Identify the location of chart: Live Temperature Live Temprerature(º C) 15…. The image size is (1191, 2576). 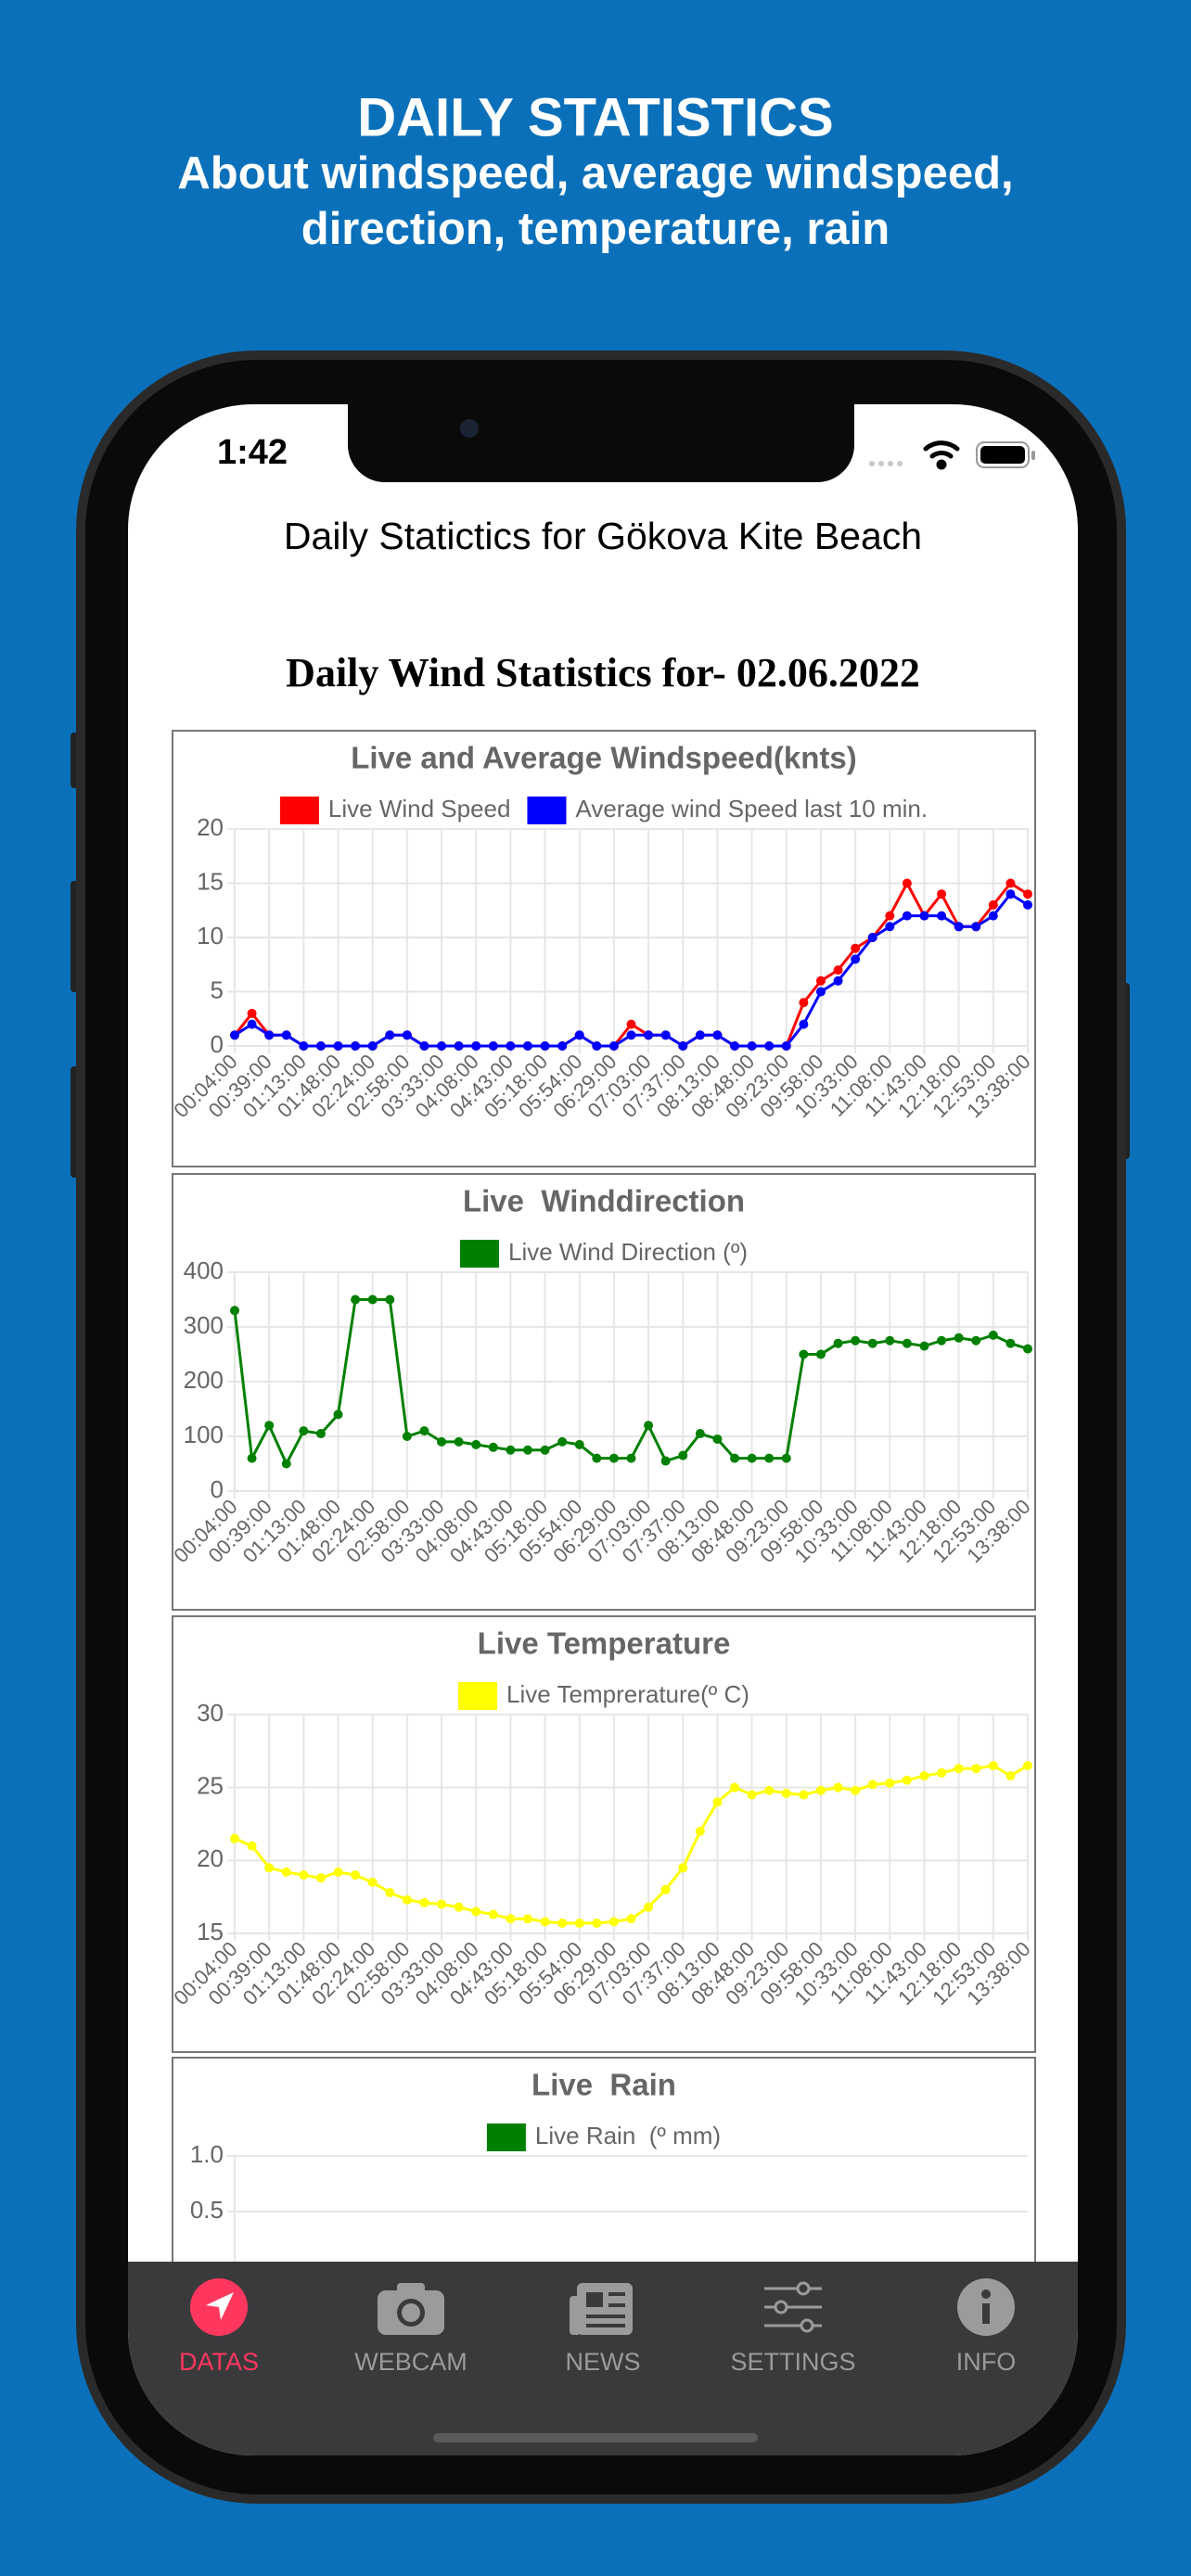
(602, 1834).